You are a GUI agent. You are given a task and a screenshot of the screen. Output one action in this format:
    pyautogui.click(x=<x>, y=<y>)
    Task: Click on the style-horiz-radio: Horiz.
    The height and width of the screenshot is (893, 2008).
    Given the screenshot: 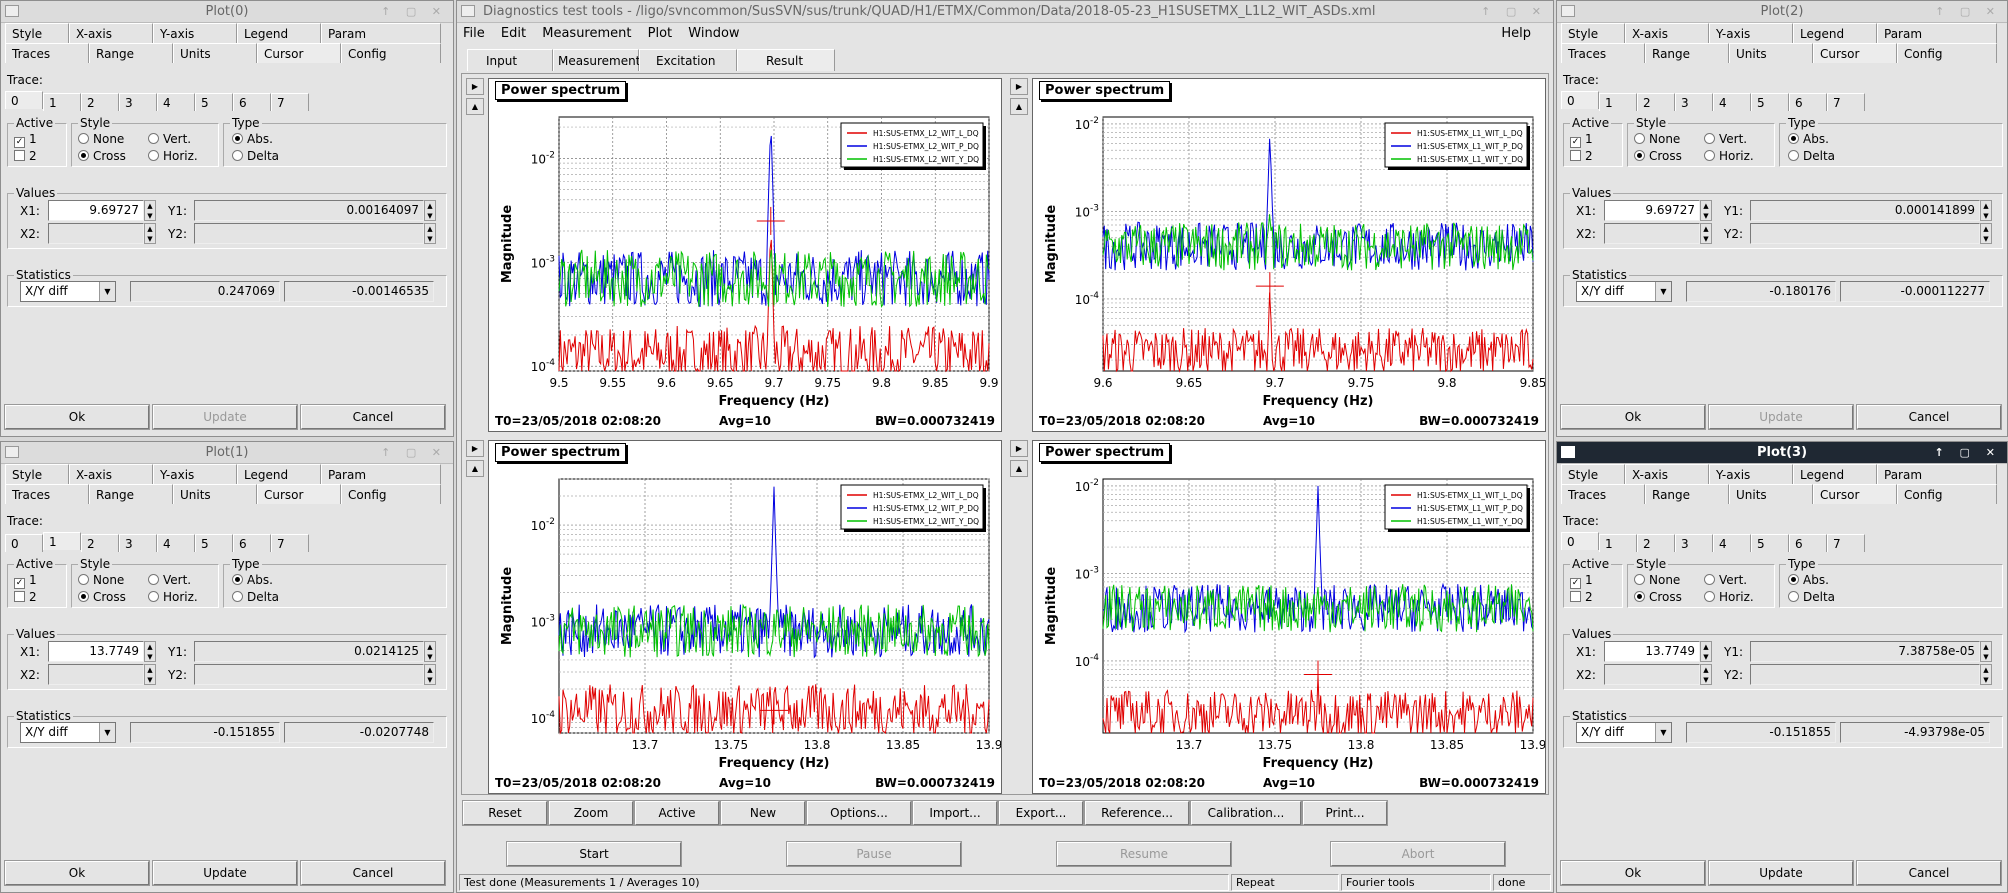 What is the action you would take?
    pyautogui.click(x=173, y=597)
    